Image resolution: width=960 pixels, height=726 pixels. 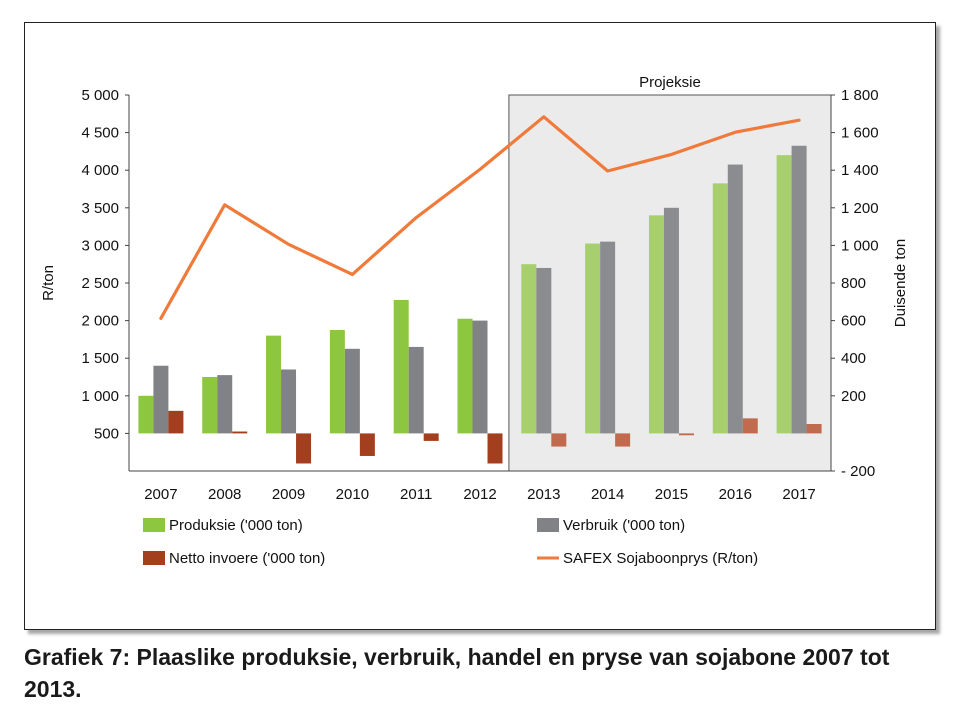 I want to click on right-tick-label: 1 000, so click(x=860, y=245).